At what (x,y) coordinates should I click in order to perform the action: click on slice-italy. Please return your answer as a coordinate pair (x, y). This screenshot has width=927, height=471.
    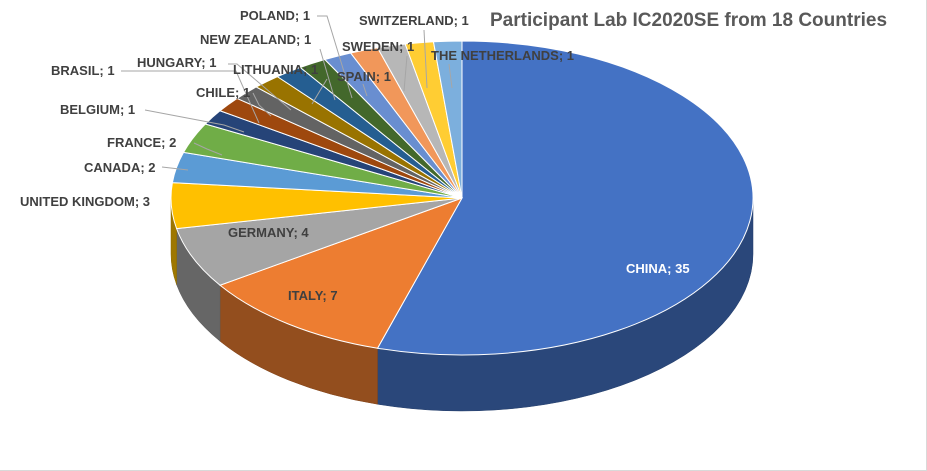
    Looking at the image, I should click on (341, 273).